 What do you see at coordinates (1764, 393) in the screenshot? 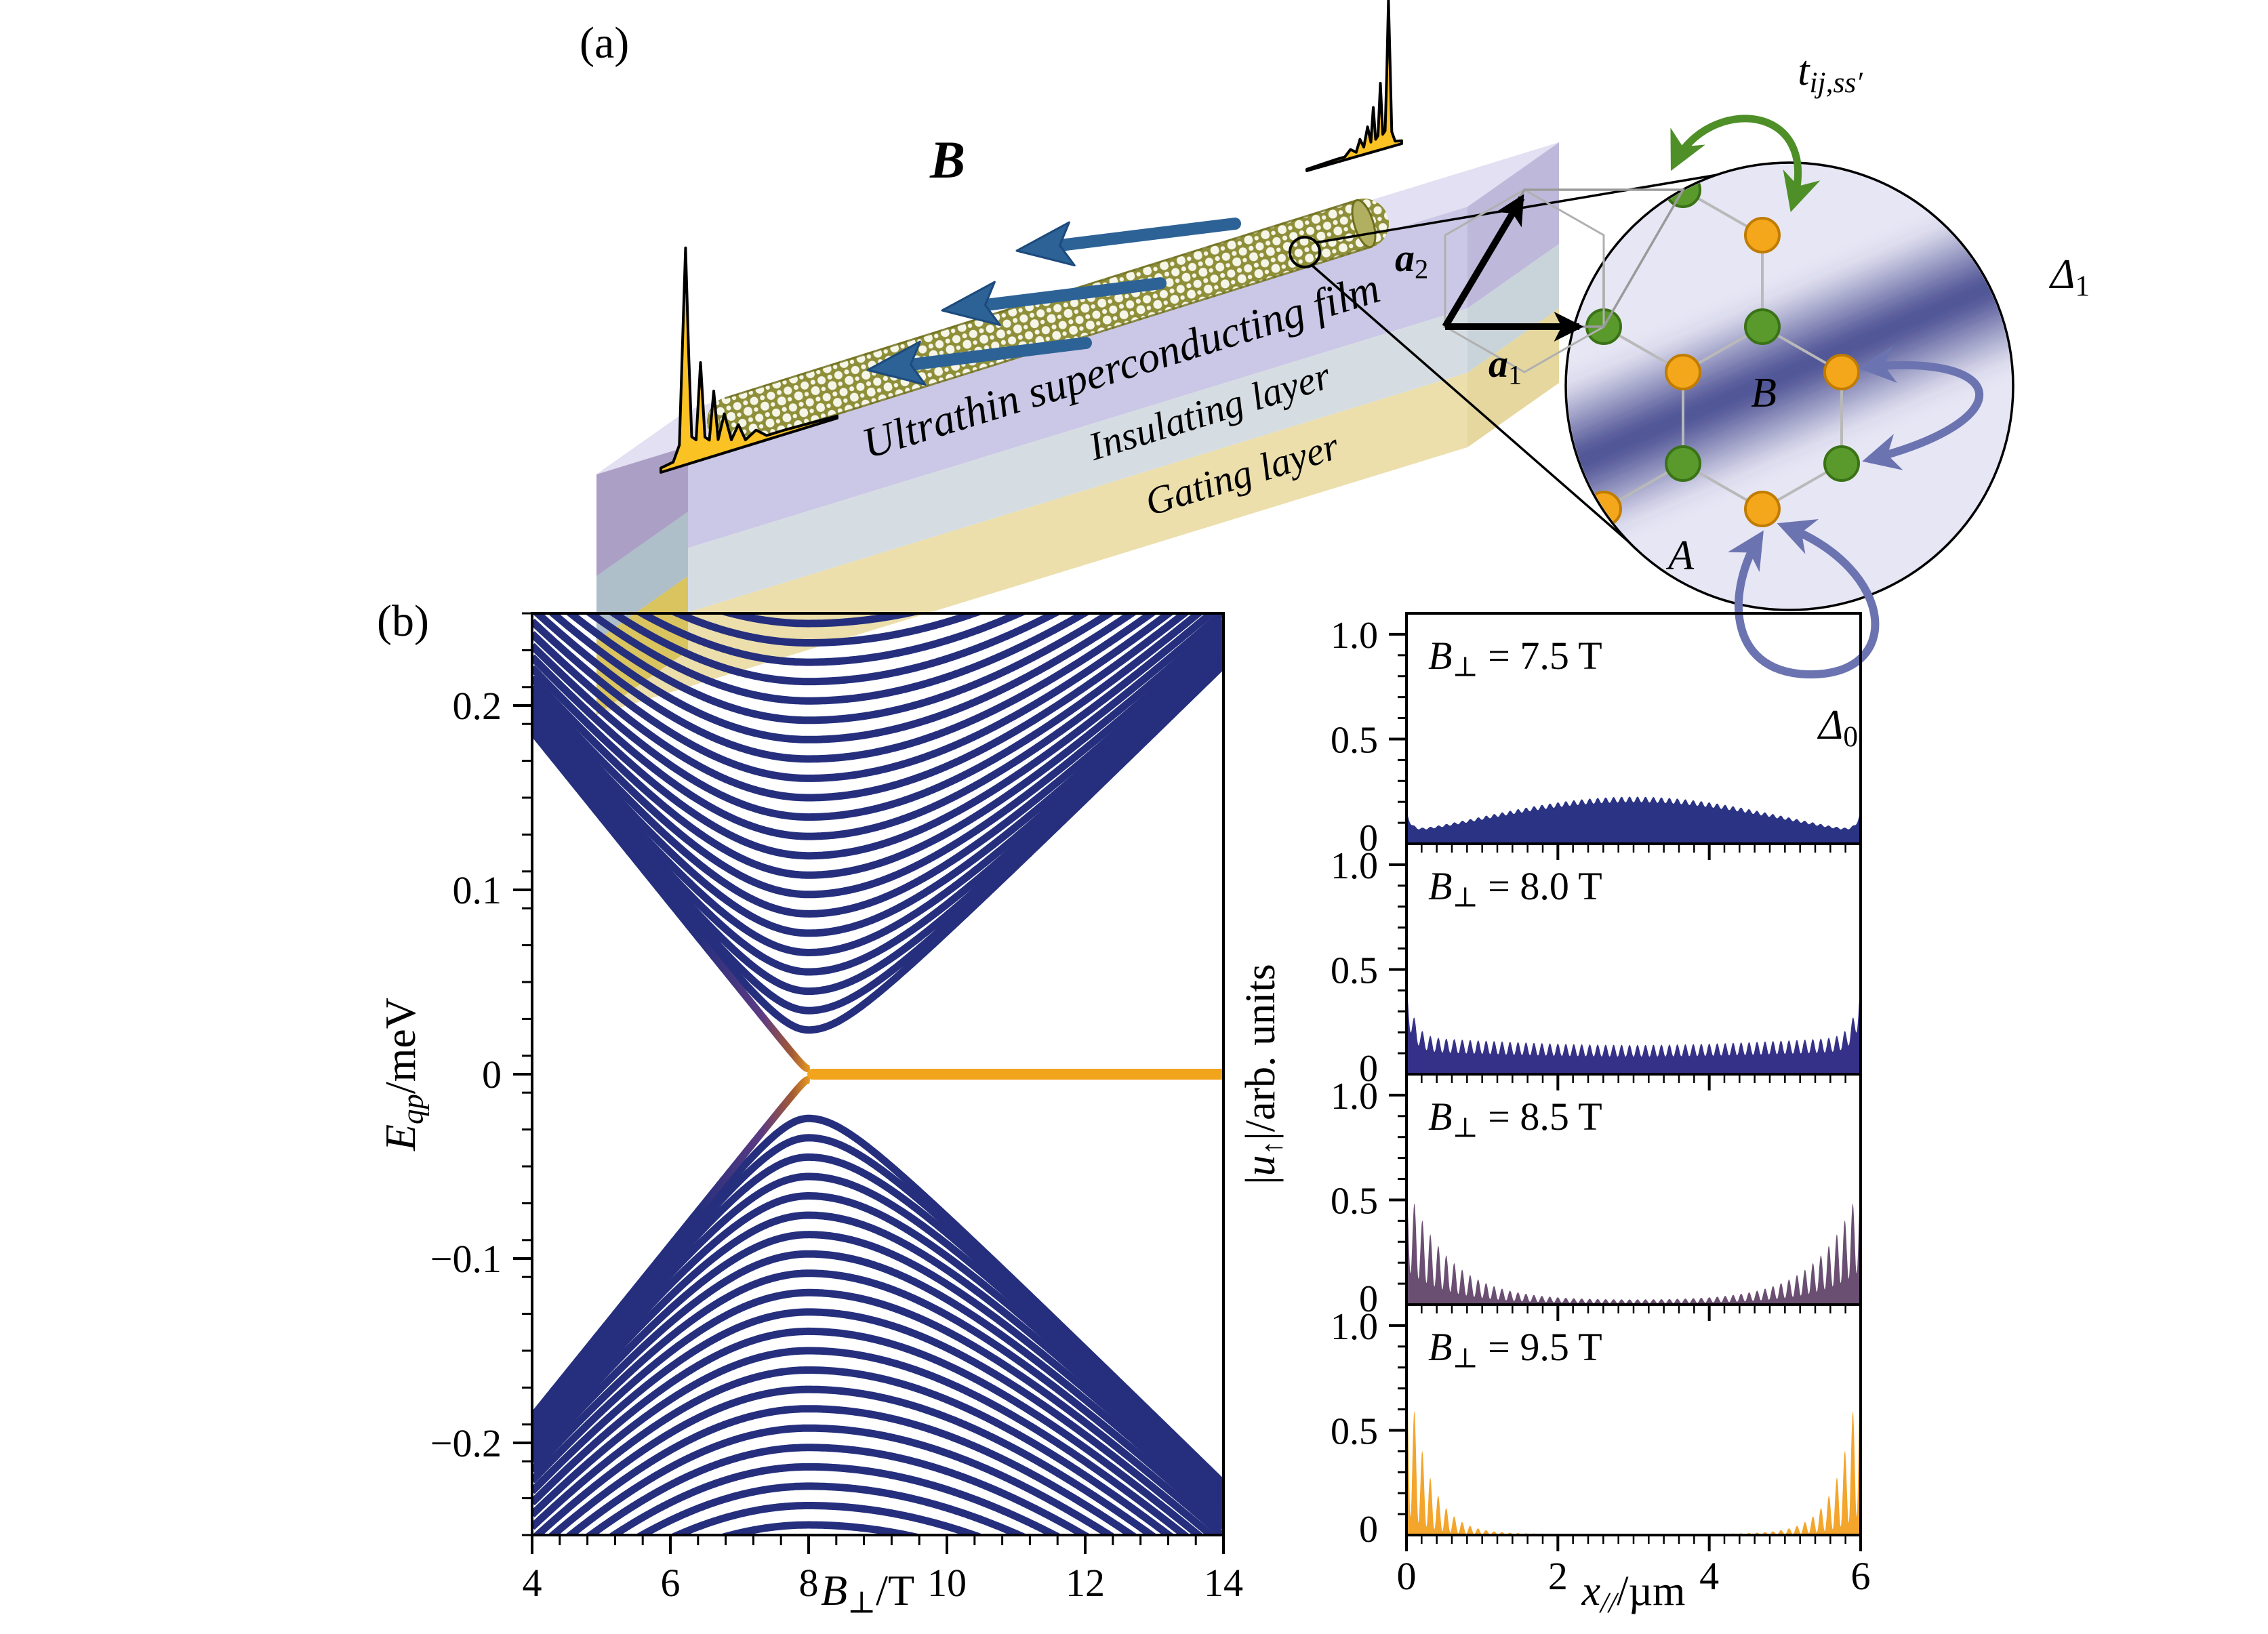
I see `sublattice-b-label: B` at bounding box center [1764, 393].